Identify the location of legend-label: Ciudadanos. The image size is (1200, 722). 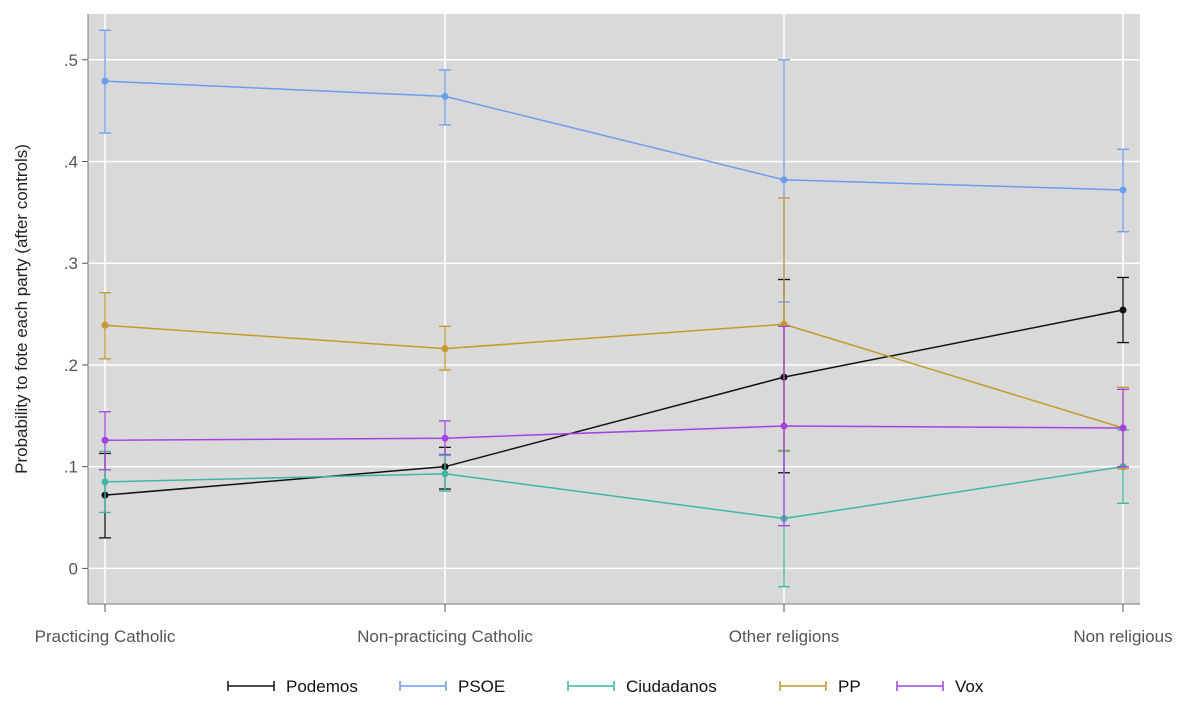
(671, 686).